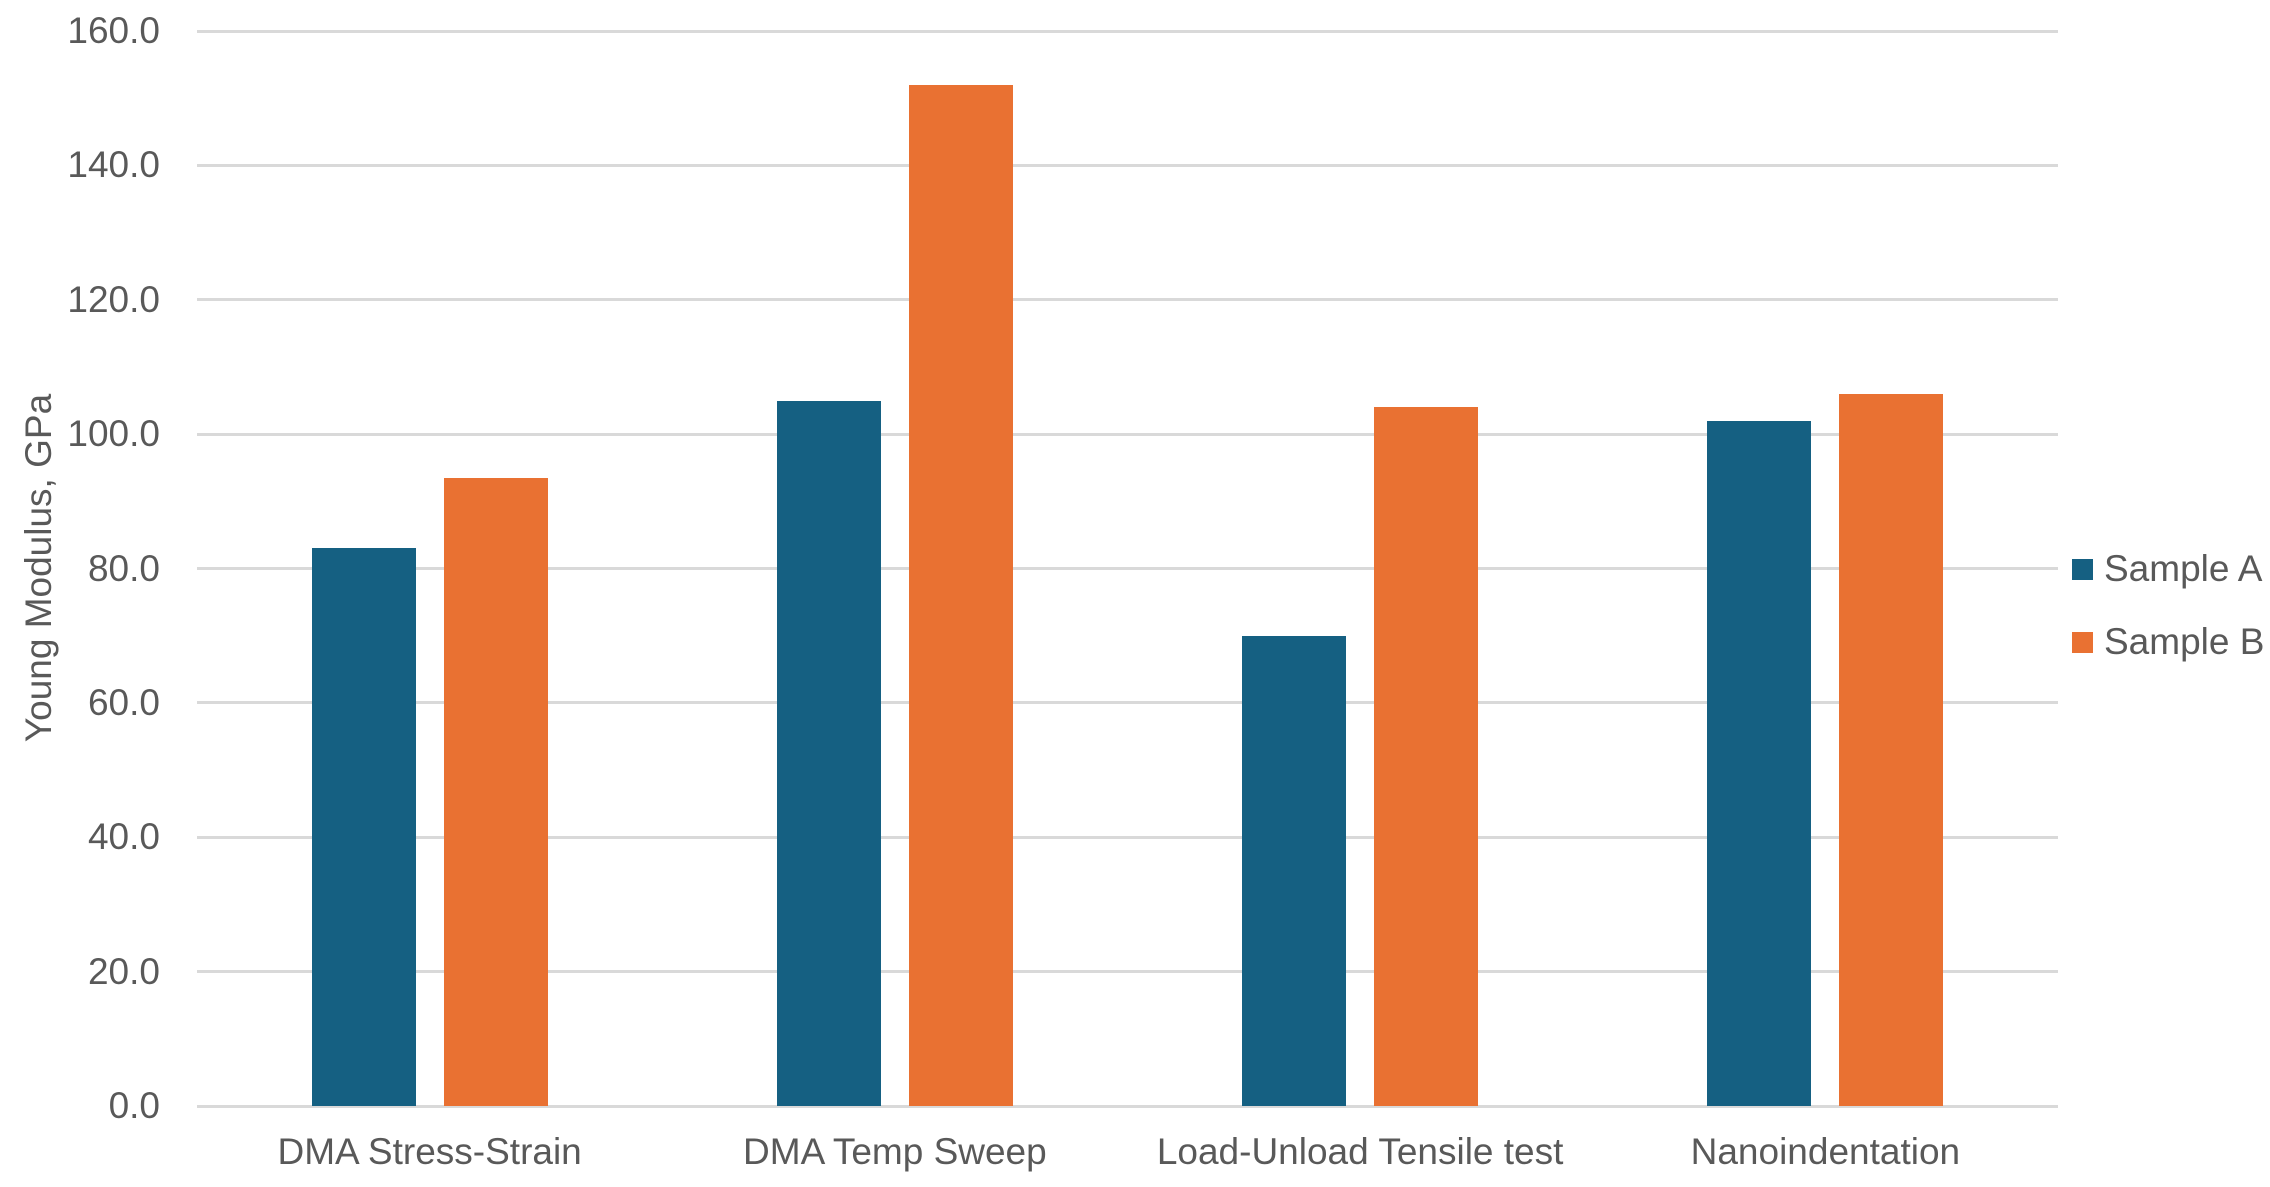 The width and height of the screenshot is (2270, 1187). I want to click on legend-item-sample-a: Sample A, so click(2168, 568).